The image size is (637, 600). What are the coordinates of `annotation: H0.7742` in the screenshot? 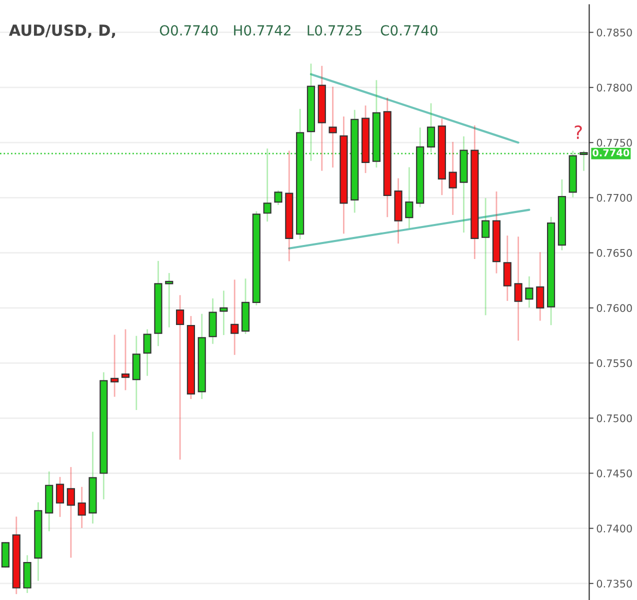 It's located at (262, 30).